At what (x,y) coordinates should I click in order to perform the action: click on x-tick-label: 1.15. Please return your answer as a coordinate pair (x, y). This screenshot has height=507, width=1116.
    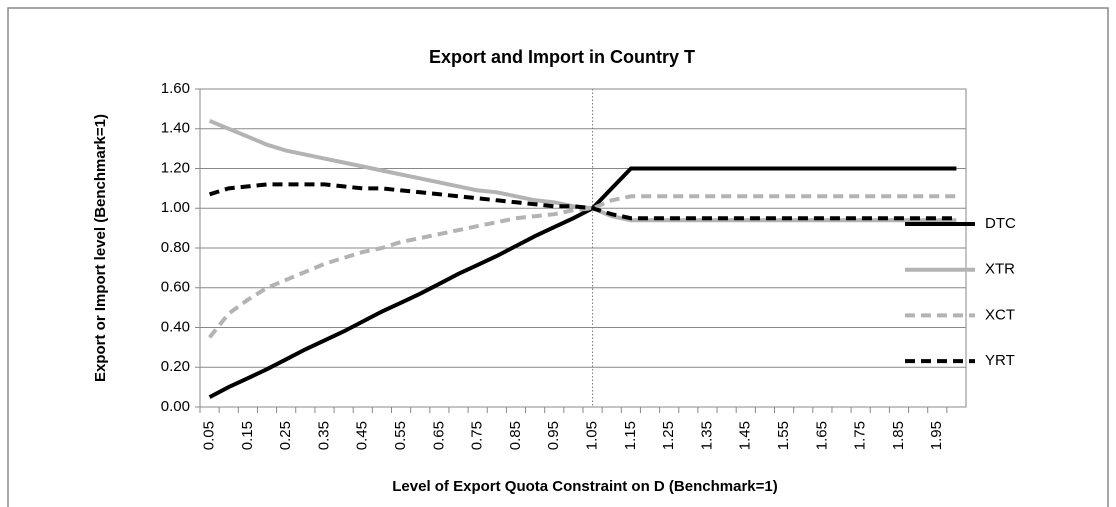
    Looking at the image, I should click on (630, 435).